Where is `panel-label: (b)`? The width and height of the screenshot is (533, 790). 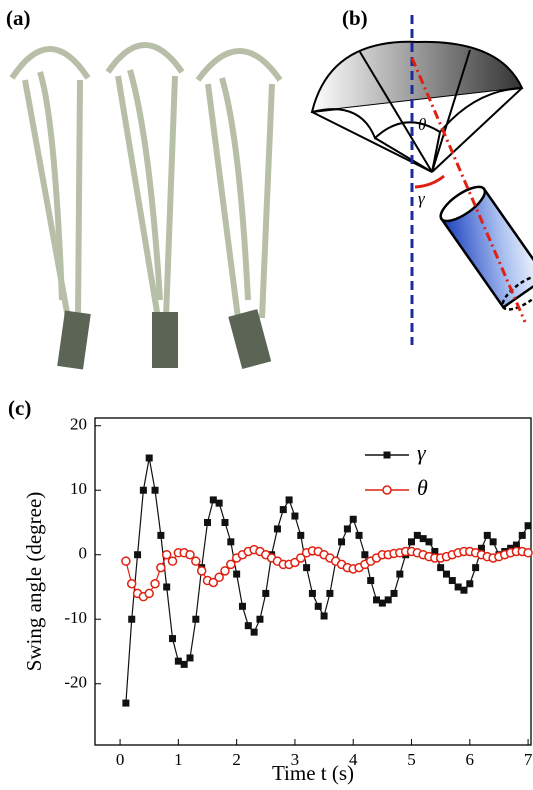 panel-label: (b) is located at coordinates (355, 18).